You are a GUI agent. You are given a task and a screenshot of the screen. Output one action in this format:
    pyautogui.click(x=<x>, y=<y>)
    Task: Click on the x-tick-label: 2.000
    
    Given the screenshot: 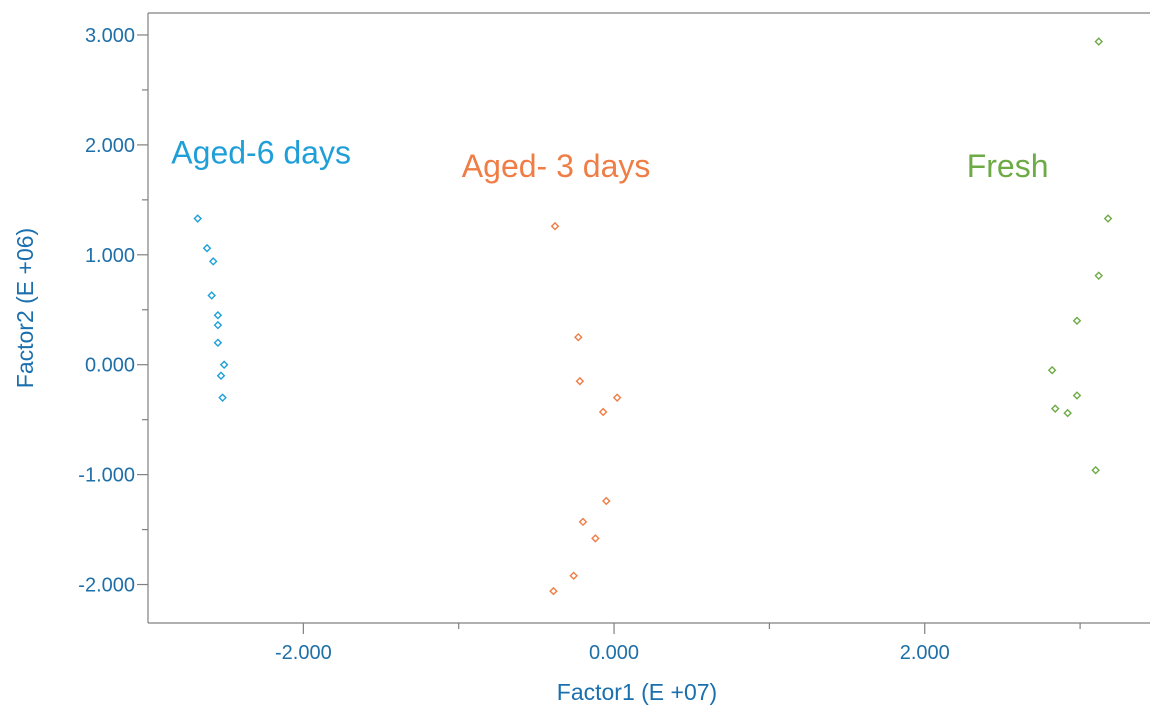 What is the action you would take?
    pyautogui.click(x=925, y=653)
    